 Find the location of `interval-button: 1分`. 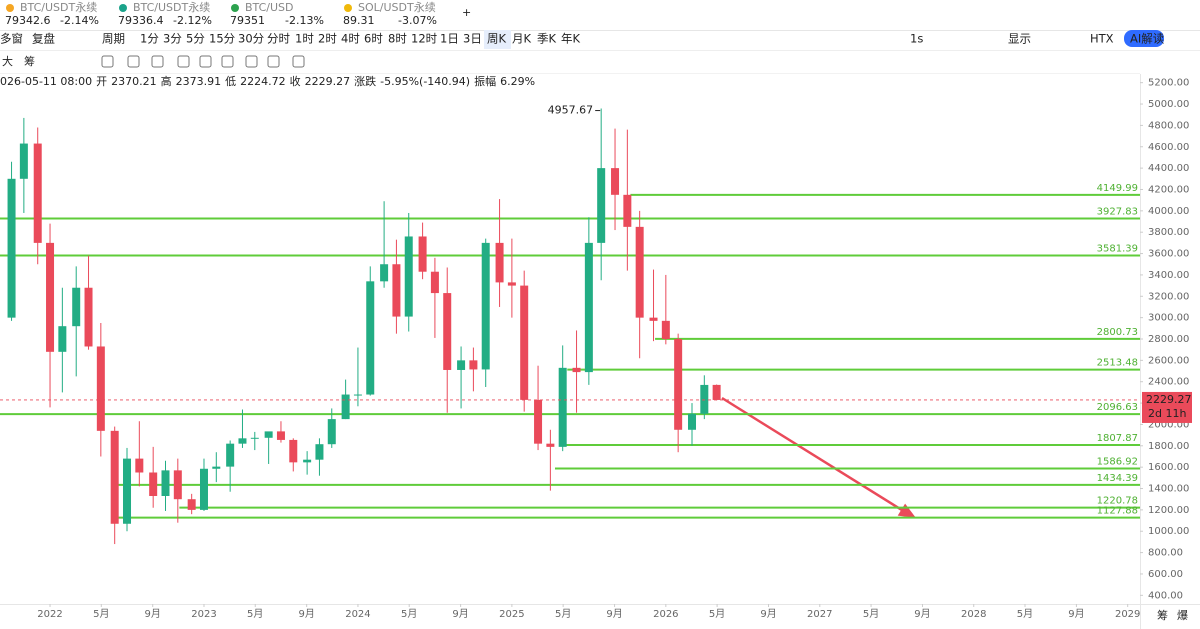

interval-button: 1分 is located at coordinates (149, 39).